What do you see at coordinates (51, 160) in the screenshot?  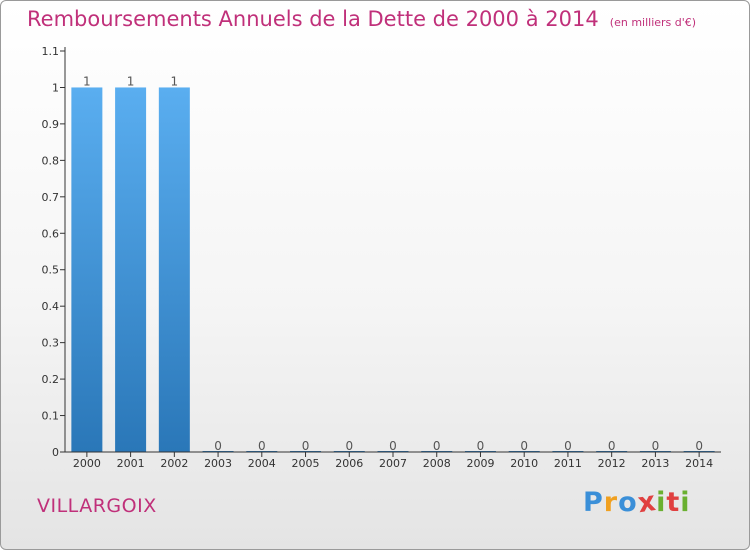 I see `y-tick-label-0.8: 0.8` at bounding box center [51, 160].